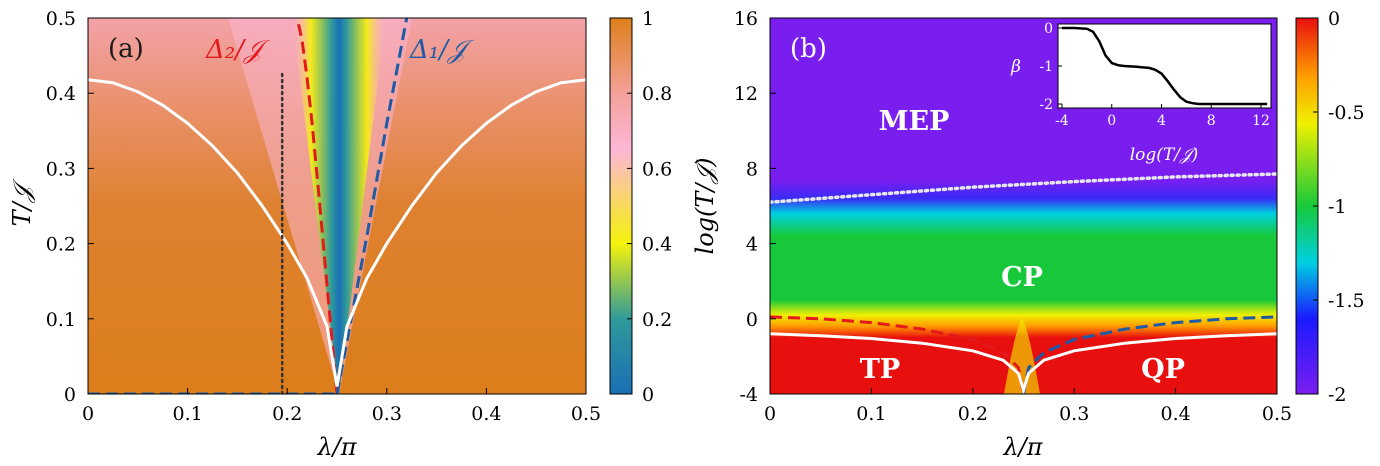 Image resolution: width=1380 pixels, height=466 pixels. I want to click on panel-a-critical-fan, so click(339, 206).